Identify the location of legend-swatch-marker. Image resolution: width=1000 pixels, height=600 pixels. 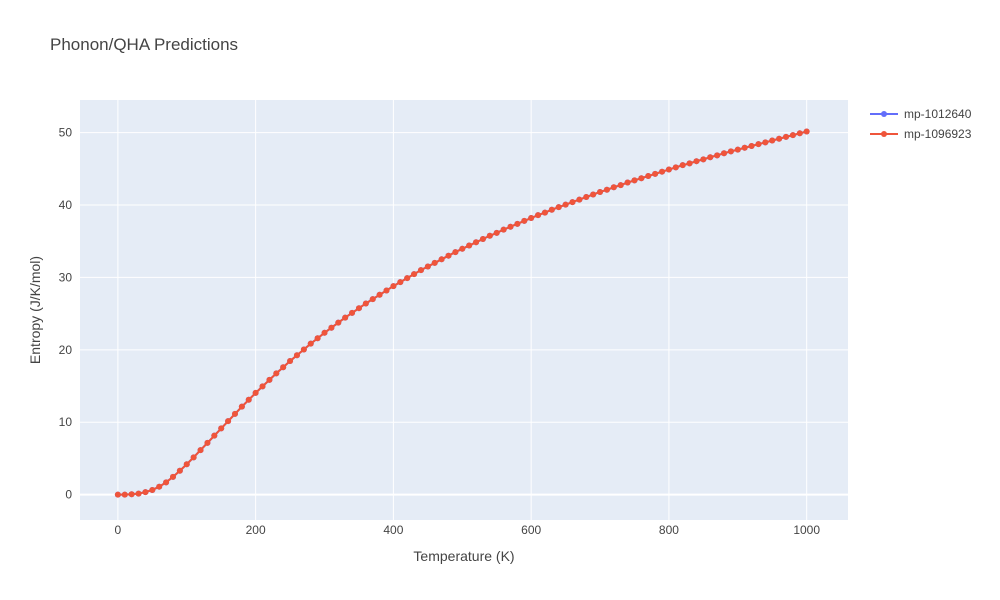
(884, 114).